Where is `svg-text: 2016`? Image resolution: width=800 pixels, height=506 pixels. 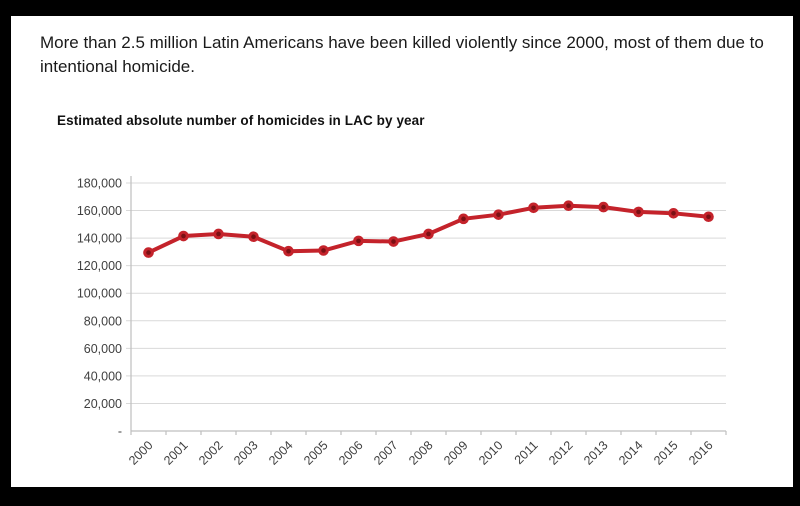
svg-text: 2016 is located at coordinates (701, 453).